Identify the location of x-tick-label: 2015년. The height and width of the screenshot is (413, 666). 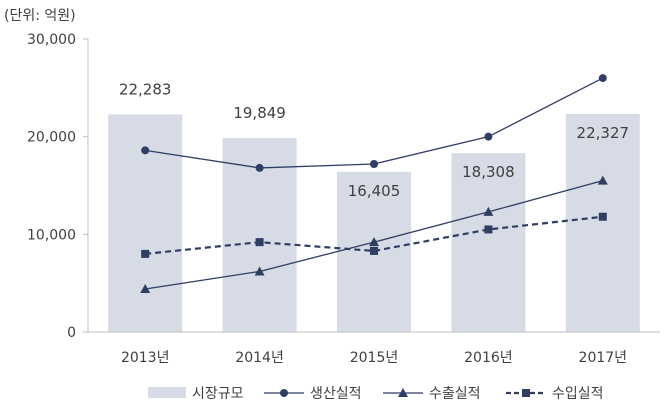
(374, 358).